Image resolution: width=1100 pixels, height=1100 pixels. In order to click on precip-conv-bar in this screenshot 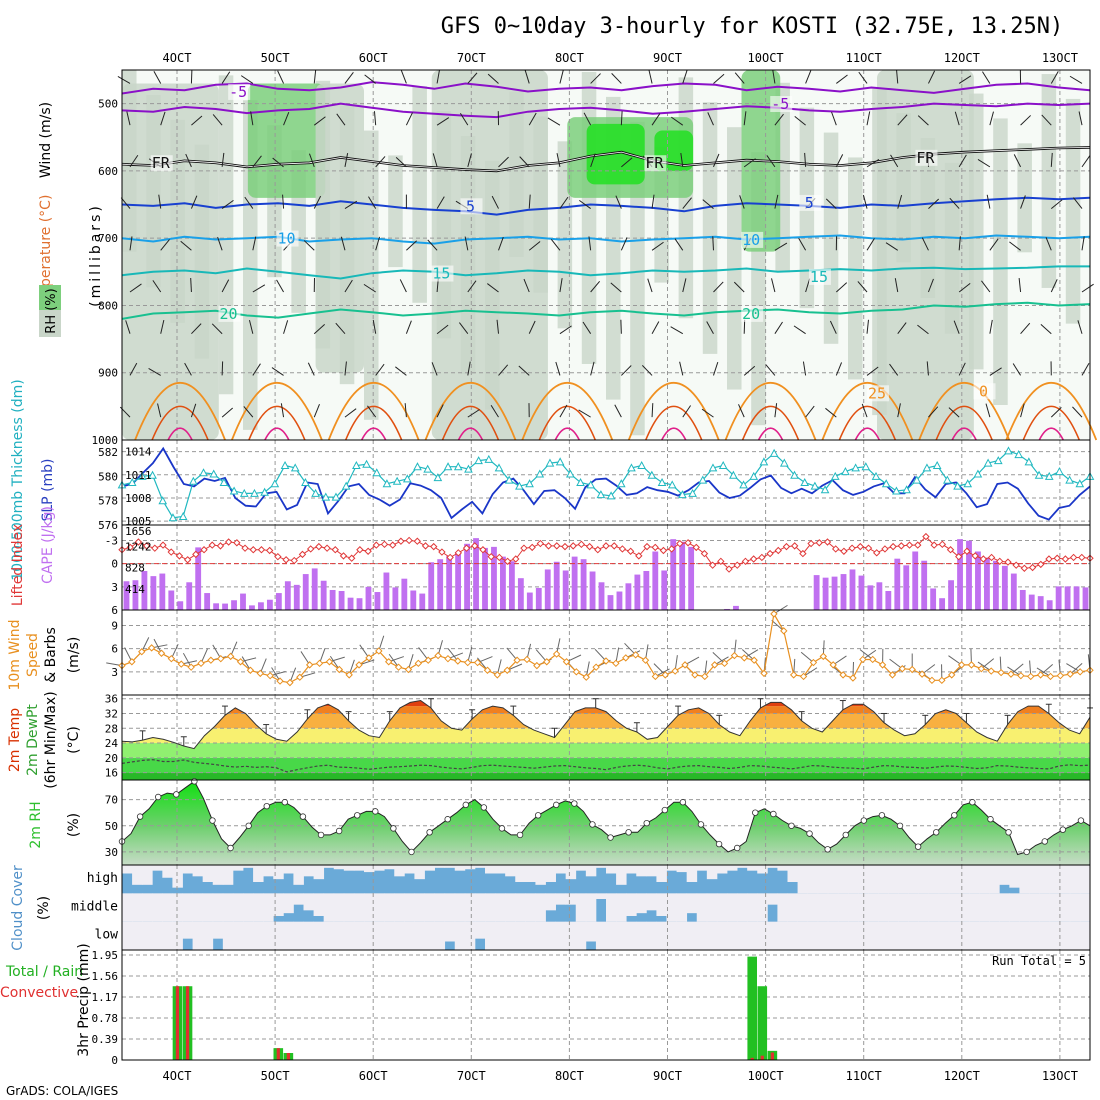, I will do `click(177, 1023)`.